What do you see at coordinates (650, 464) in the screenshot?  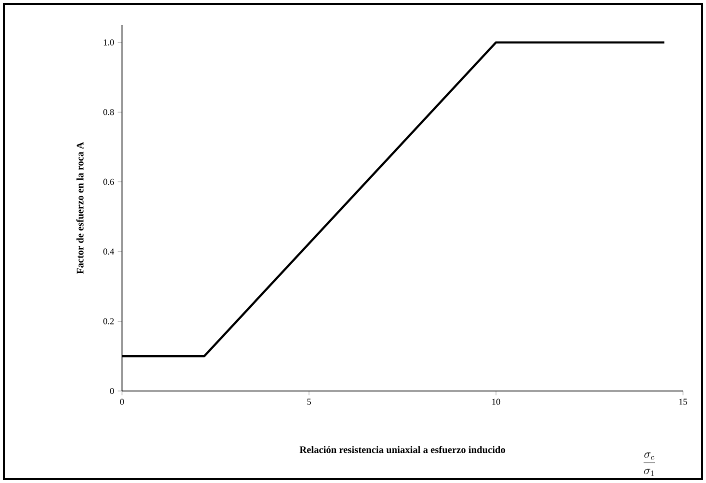 I see `text: $\frac{\sigma_c}{\sigma_1}$` at bounding box center [650, 464].